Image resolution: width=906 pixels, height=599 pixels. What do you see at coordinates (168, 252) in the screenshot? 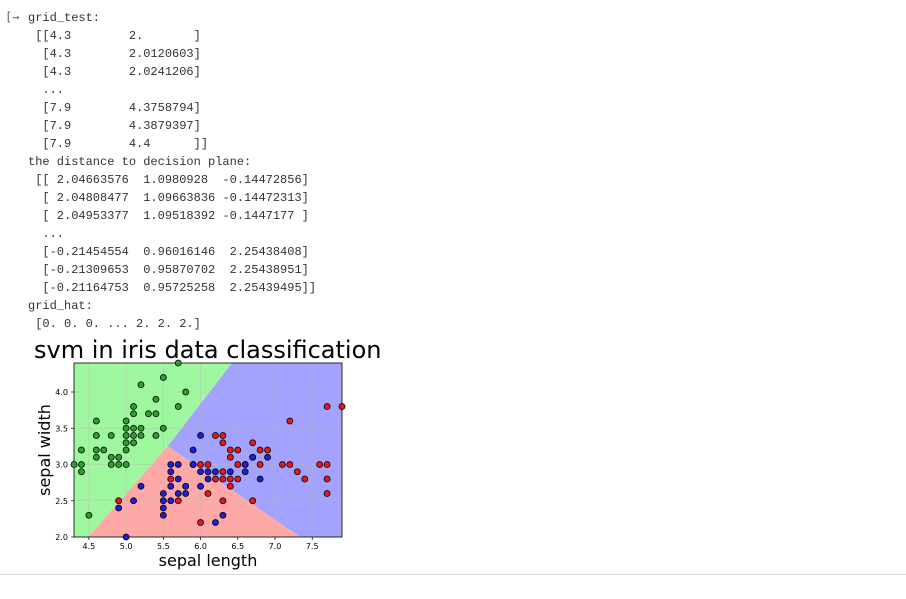
I see `output-line: [-0.21454554 0.96016146 2.25438408]` at bounding box center [168, 252].